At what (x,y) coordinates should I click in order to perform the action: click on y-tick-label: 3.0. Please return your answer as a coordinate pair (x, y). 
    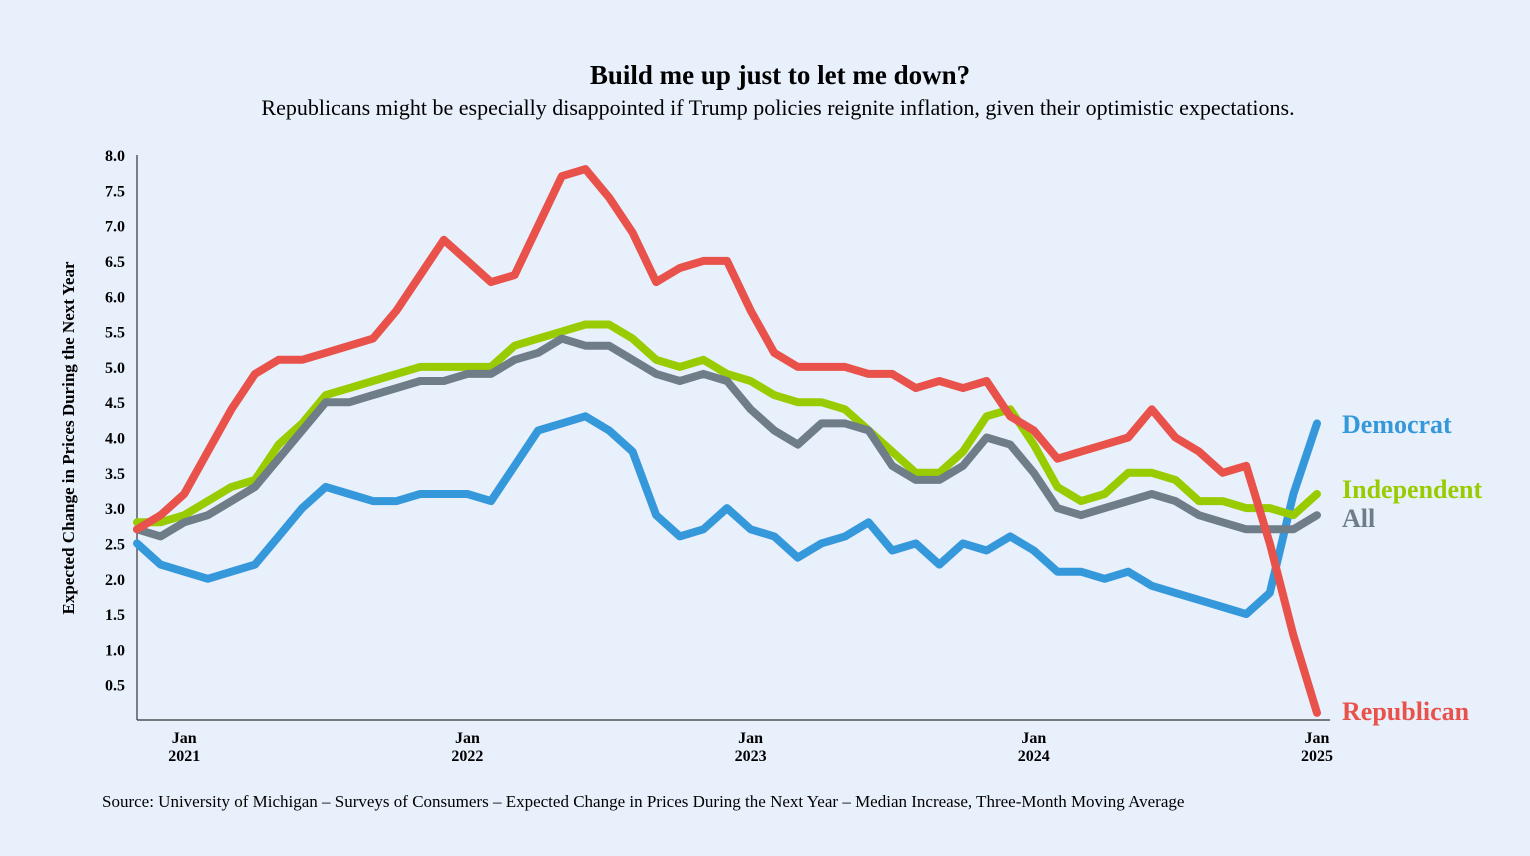
    Looking at the image, I should click on (115, 509).